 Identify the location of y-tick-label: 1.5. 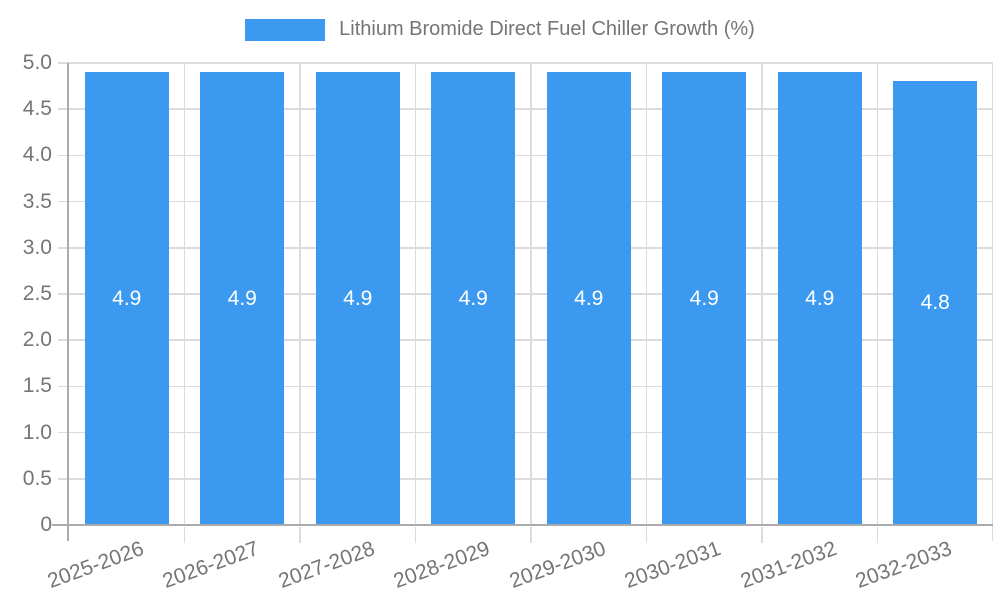
(37, 386).